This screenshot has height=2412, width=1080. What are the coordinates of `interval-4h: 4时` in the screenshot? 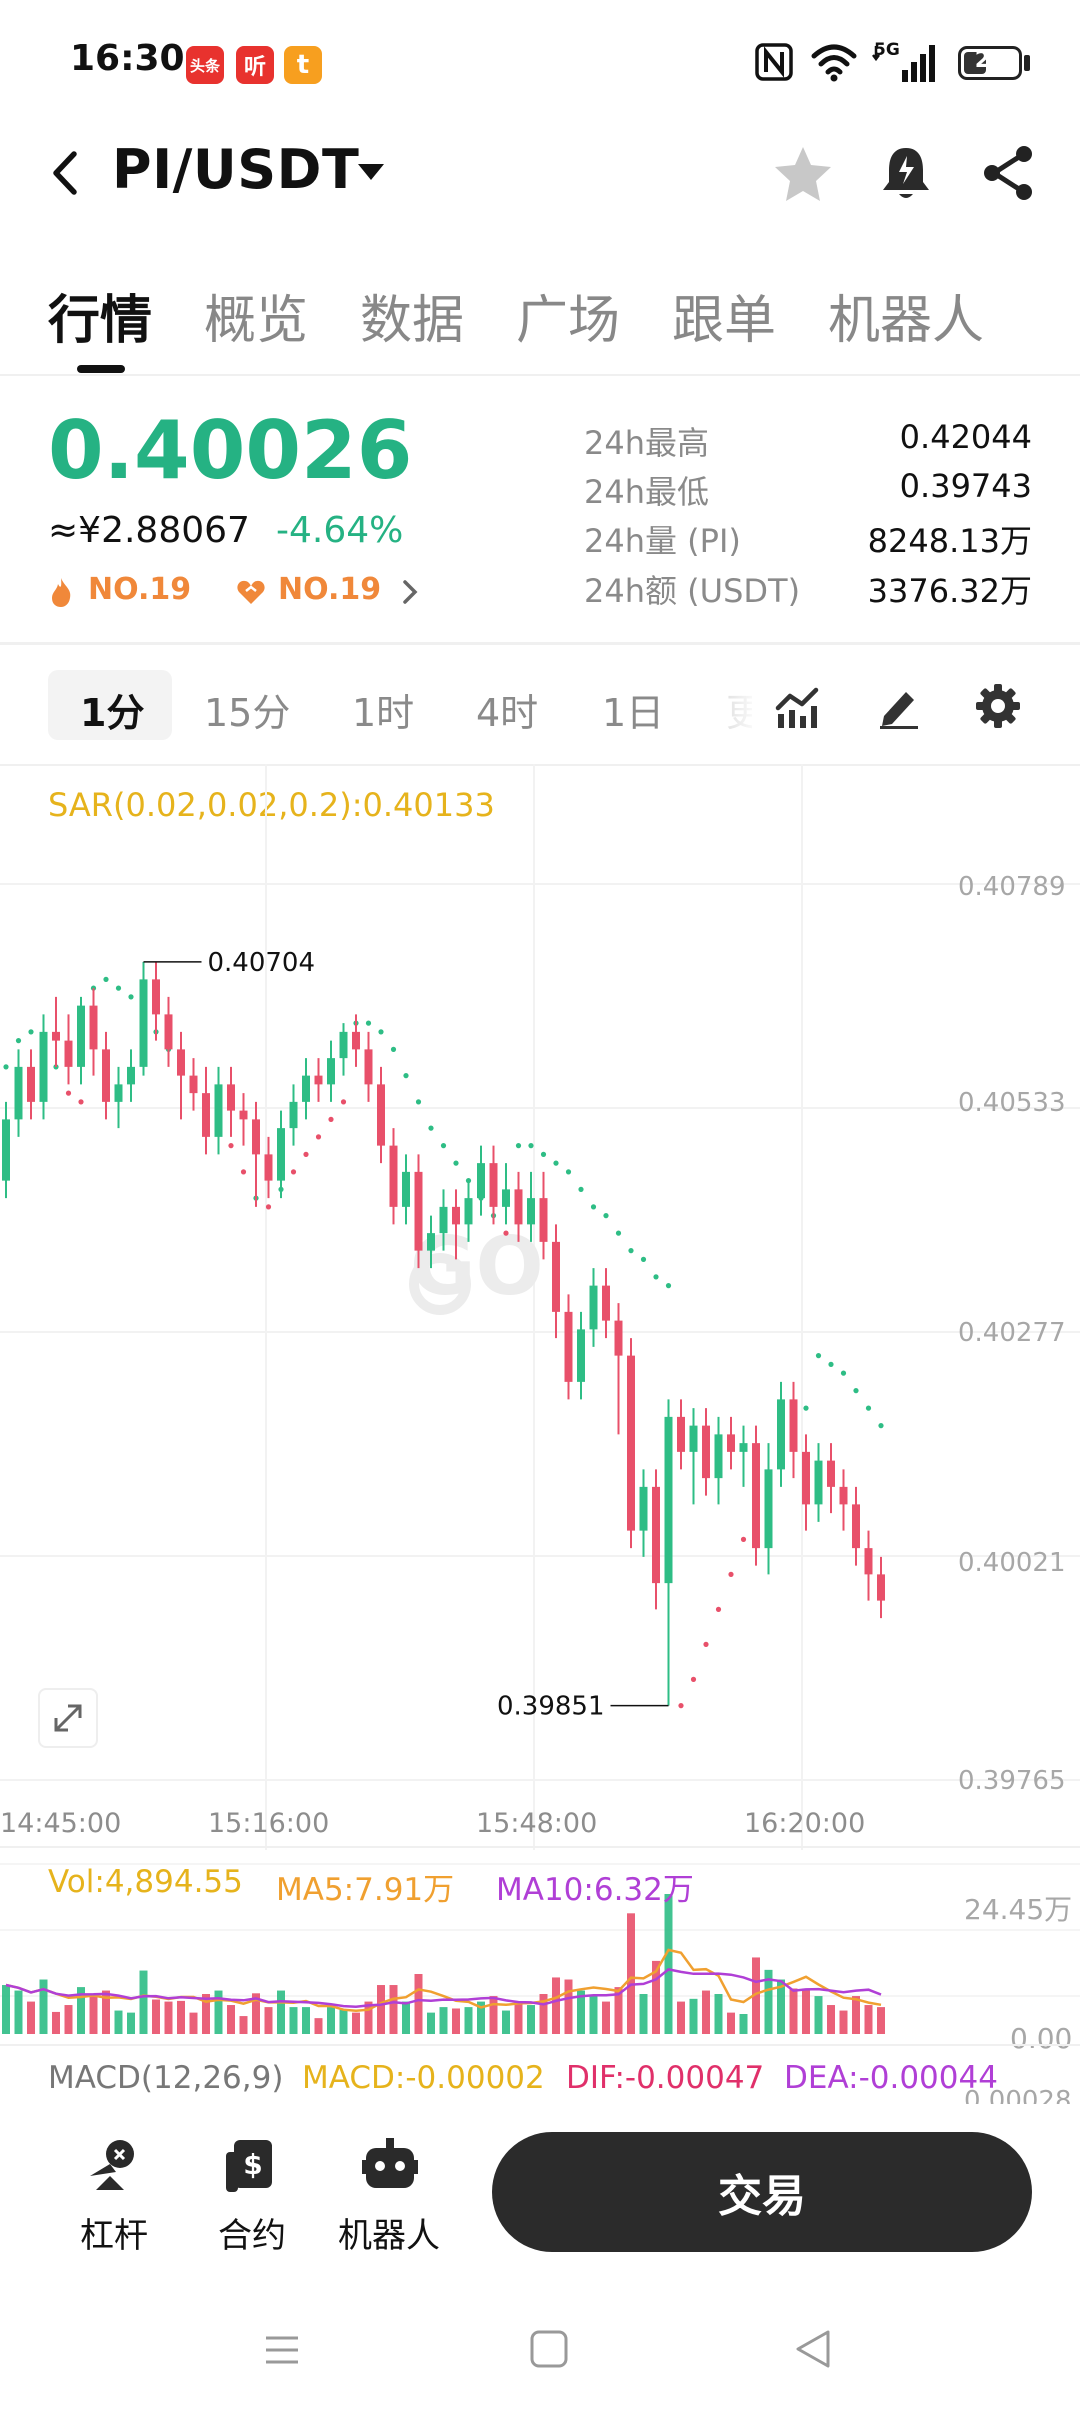 It's located at (507, 713).